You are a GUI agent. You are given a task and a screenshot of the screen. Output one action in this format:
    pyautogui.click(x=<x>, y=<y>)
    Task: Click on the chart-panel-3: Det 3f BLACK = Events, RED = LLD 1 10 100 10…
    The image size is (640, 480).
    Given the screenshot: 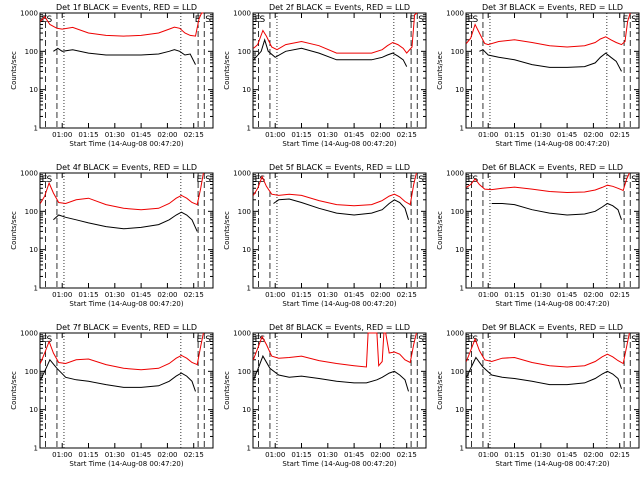 What is the action you would take?
    pyautogui.click(x=538, y=75)
    